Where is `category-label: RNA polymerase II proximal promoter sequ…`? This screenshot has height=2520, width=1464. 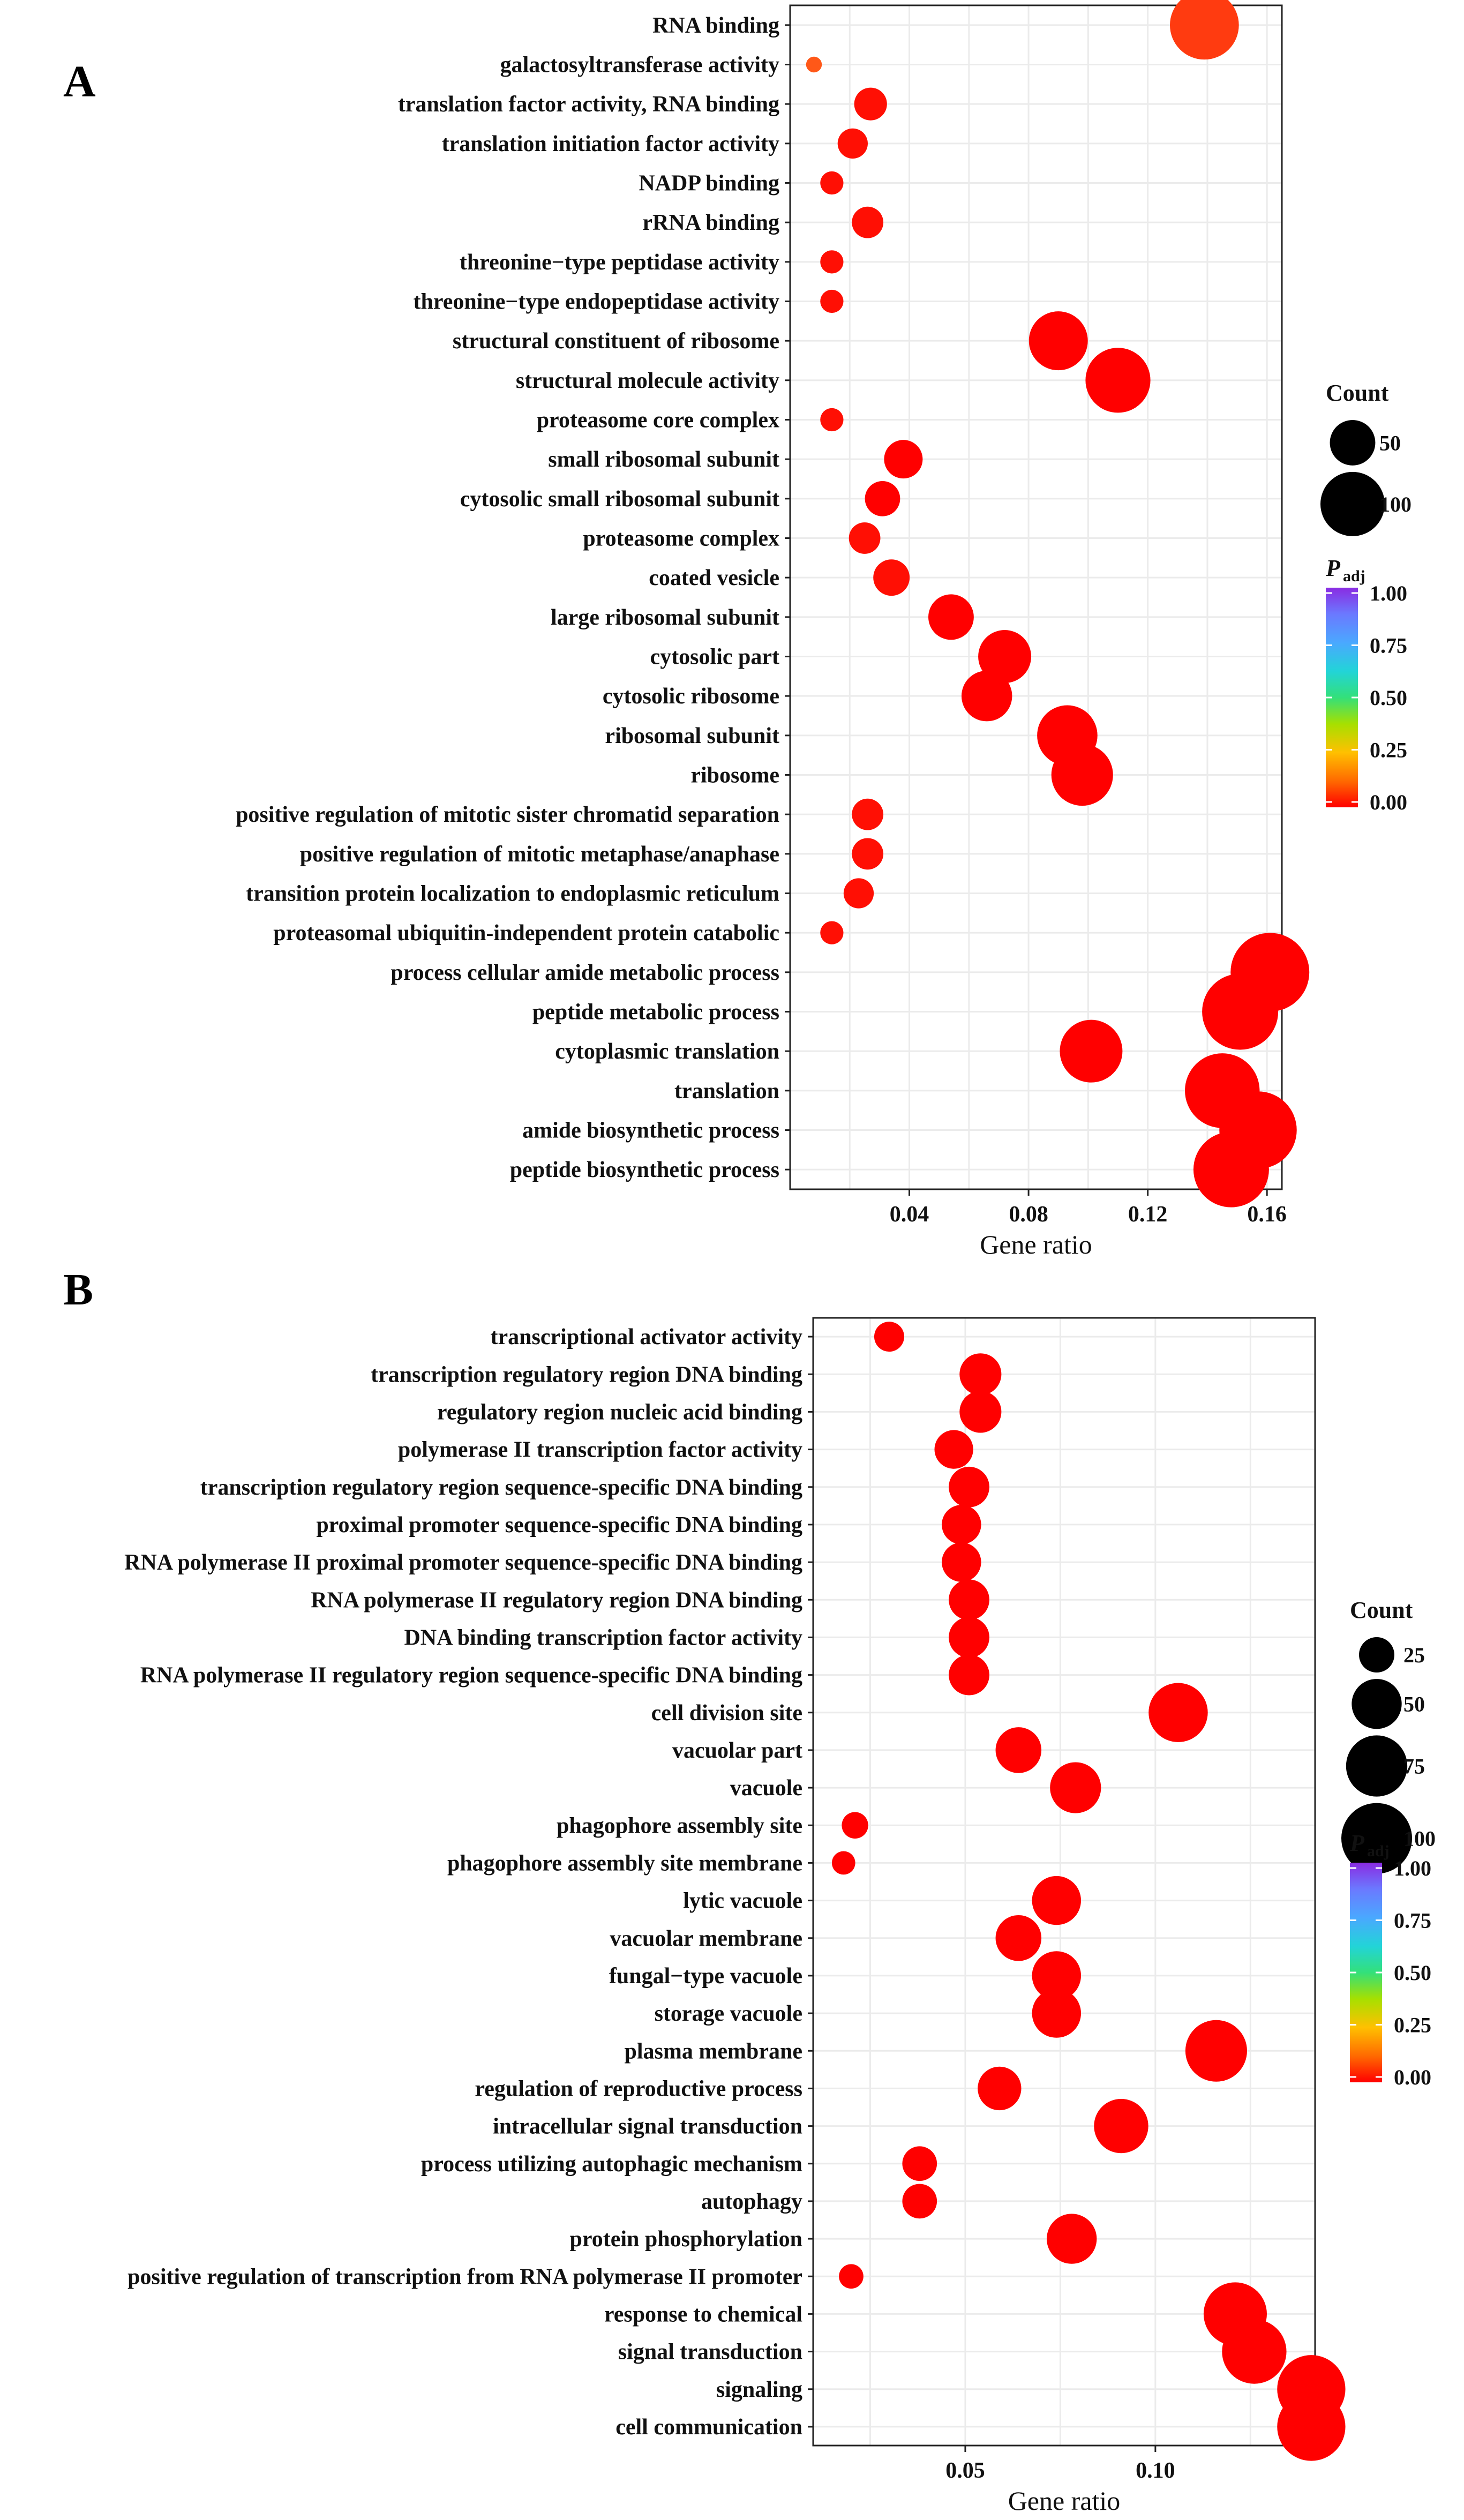 category-label: RNA polymerase II proximal promoter sequ… is located at coordinates (463, 1562).